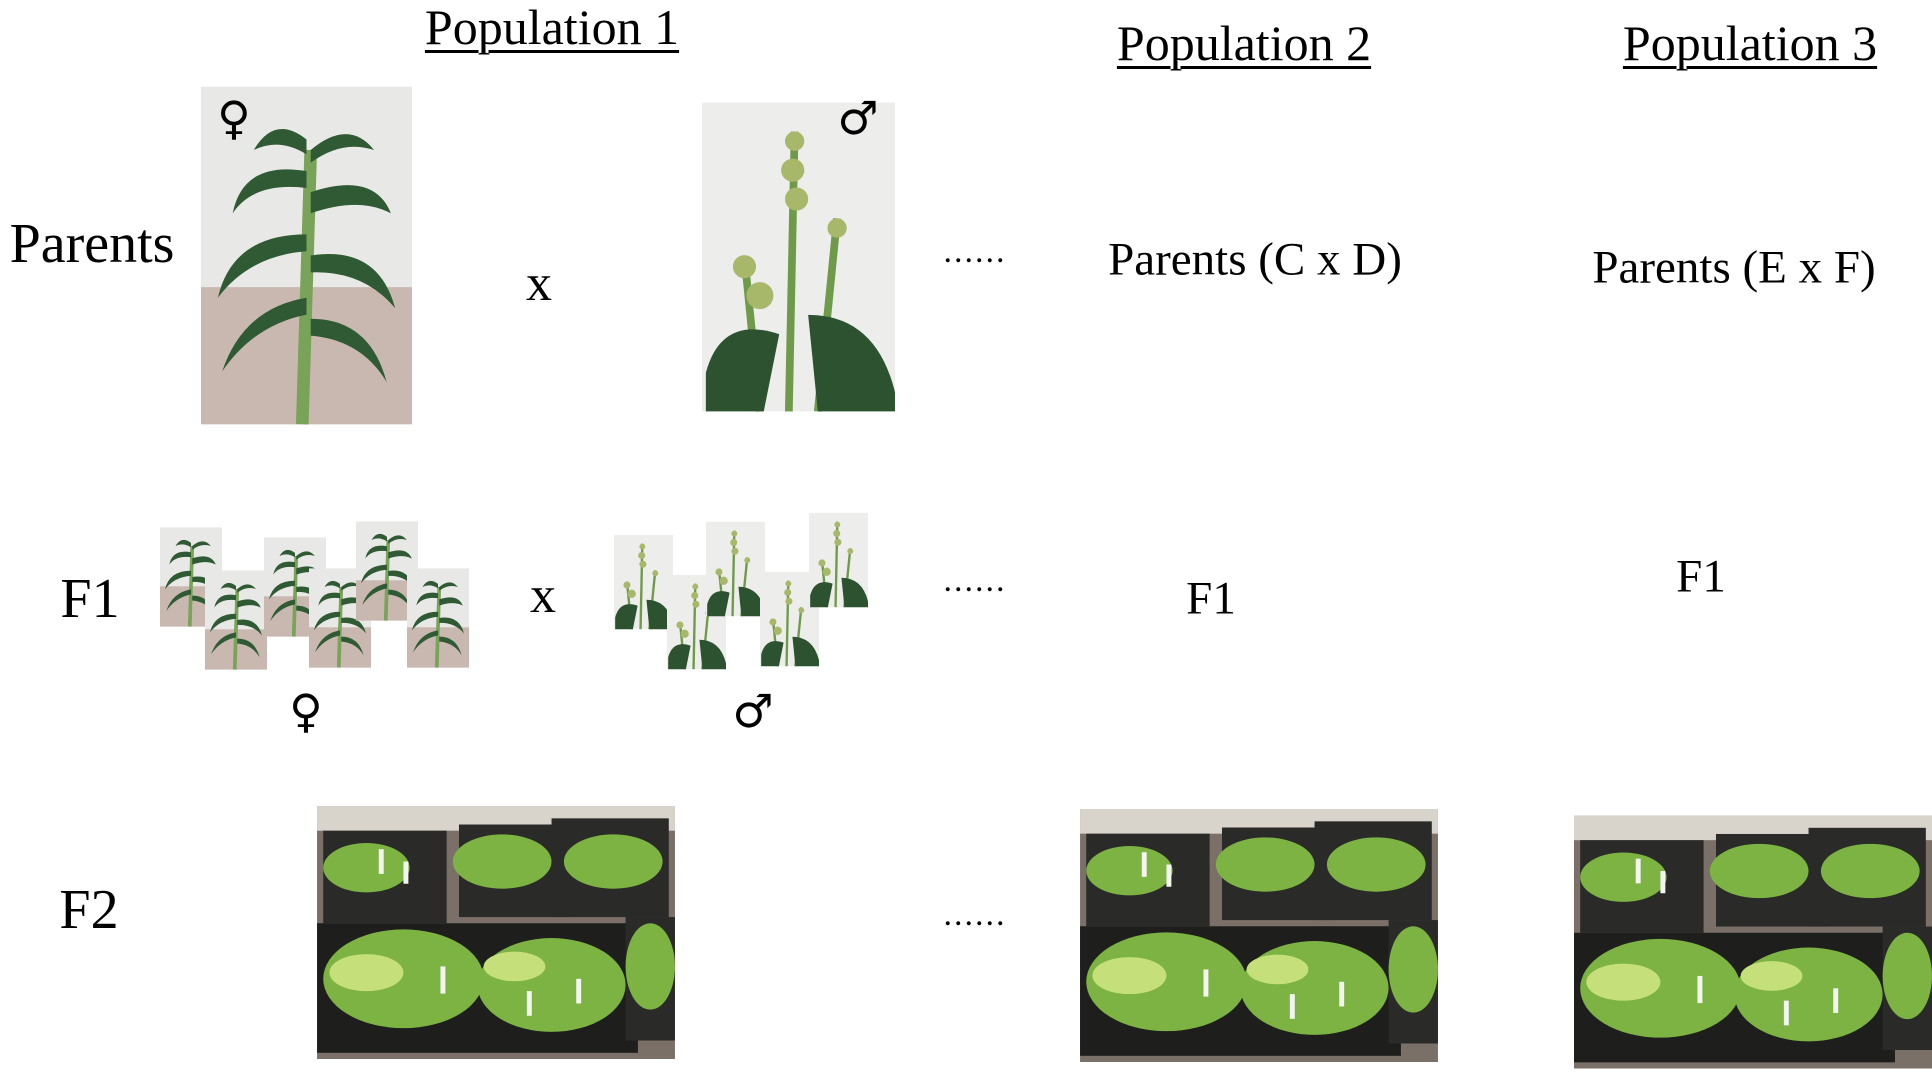  Describe the element at coordinates (90, 599) in the screenshot. I see `row-label: F1` at that location.